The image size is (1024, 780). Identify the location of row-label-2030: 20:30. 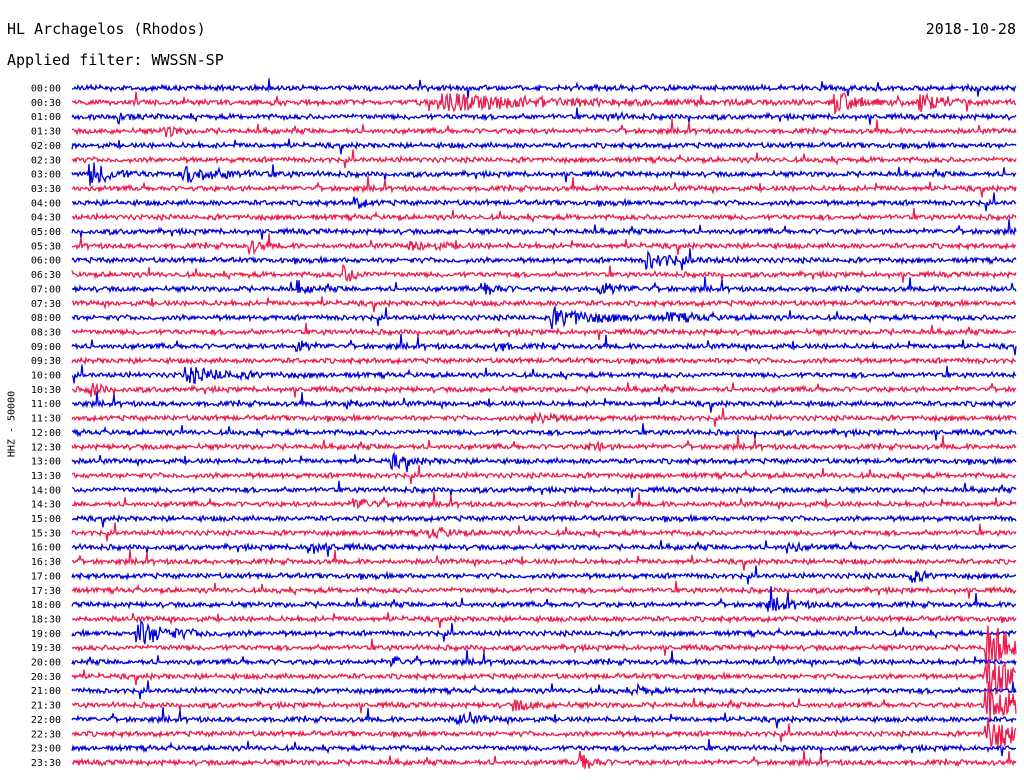
(46, 677).